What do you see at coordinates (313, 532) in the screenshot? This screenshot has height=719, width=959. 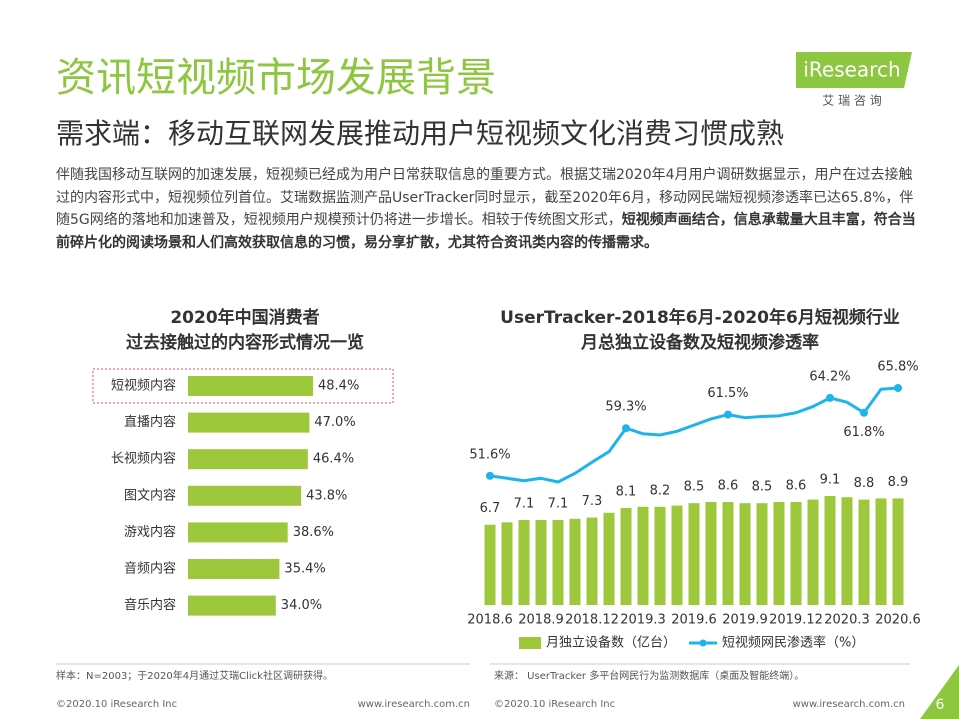 I see `value-label: 38.6%` at bounding box center [313, 532].